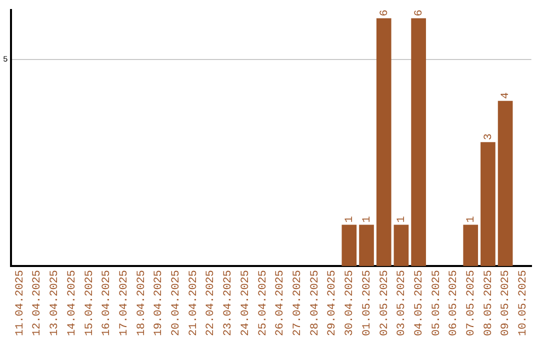 This screenshot has height=340, width=540. What do you see at coordinates (194, 303) in the screenshot?
I see `x-tick-label: 21.04.2025` at bounding box center [194, 303].